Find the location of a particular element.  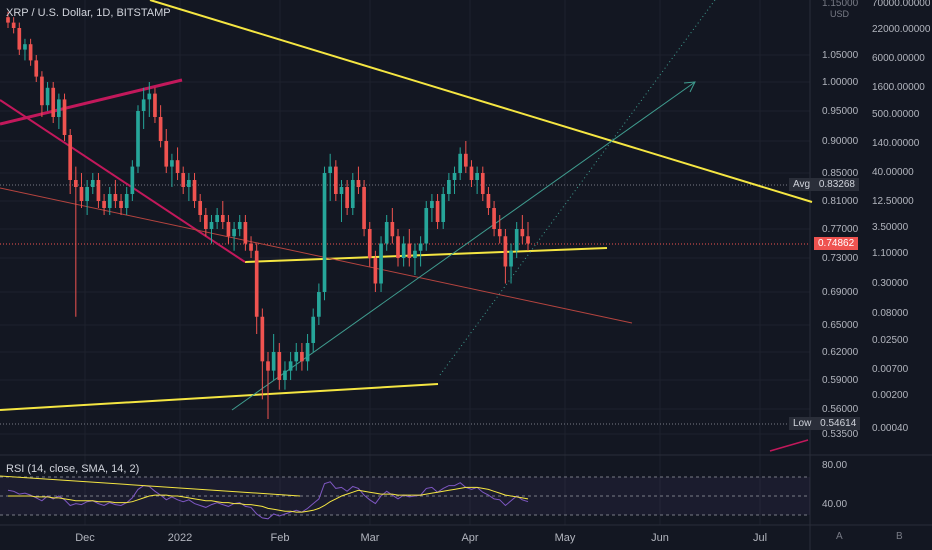

time-tick: Apr is located at coordinates (469, 538).